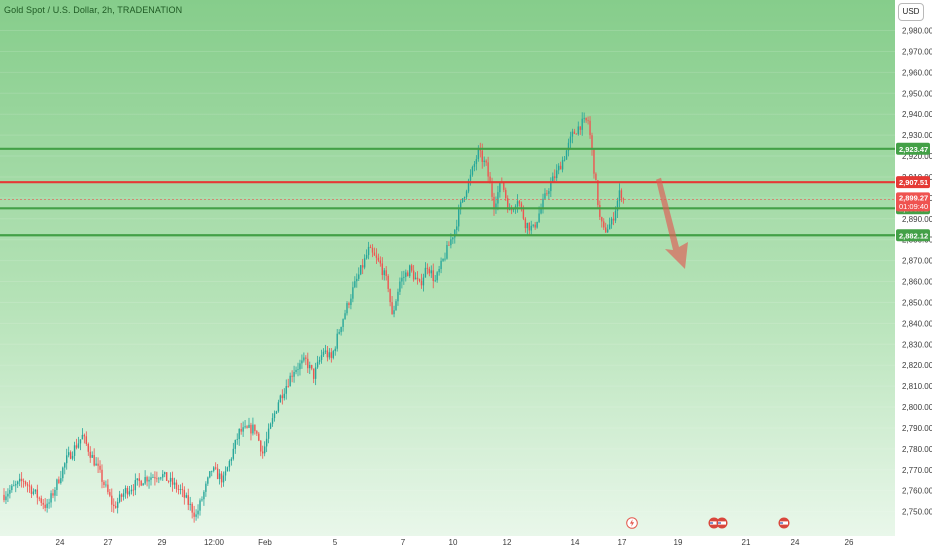  Describe the element at coordinates (335, 542) in the screenshot. I see `time-tick-label: 5` at that location.